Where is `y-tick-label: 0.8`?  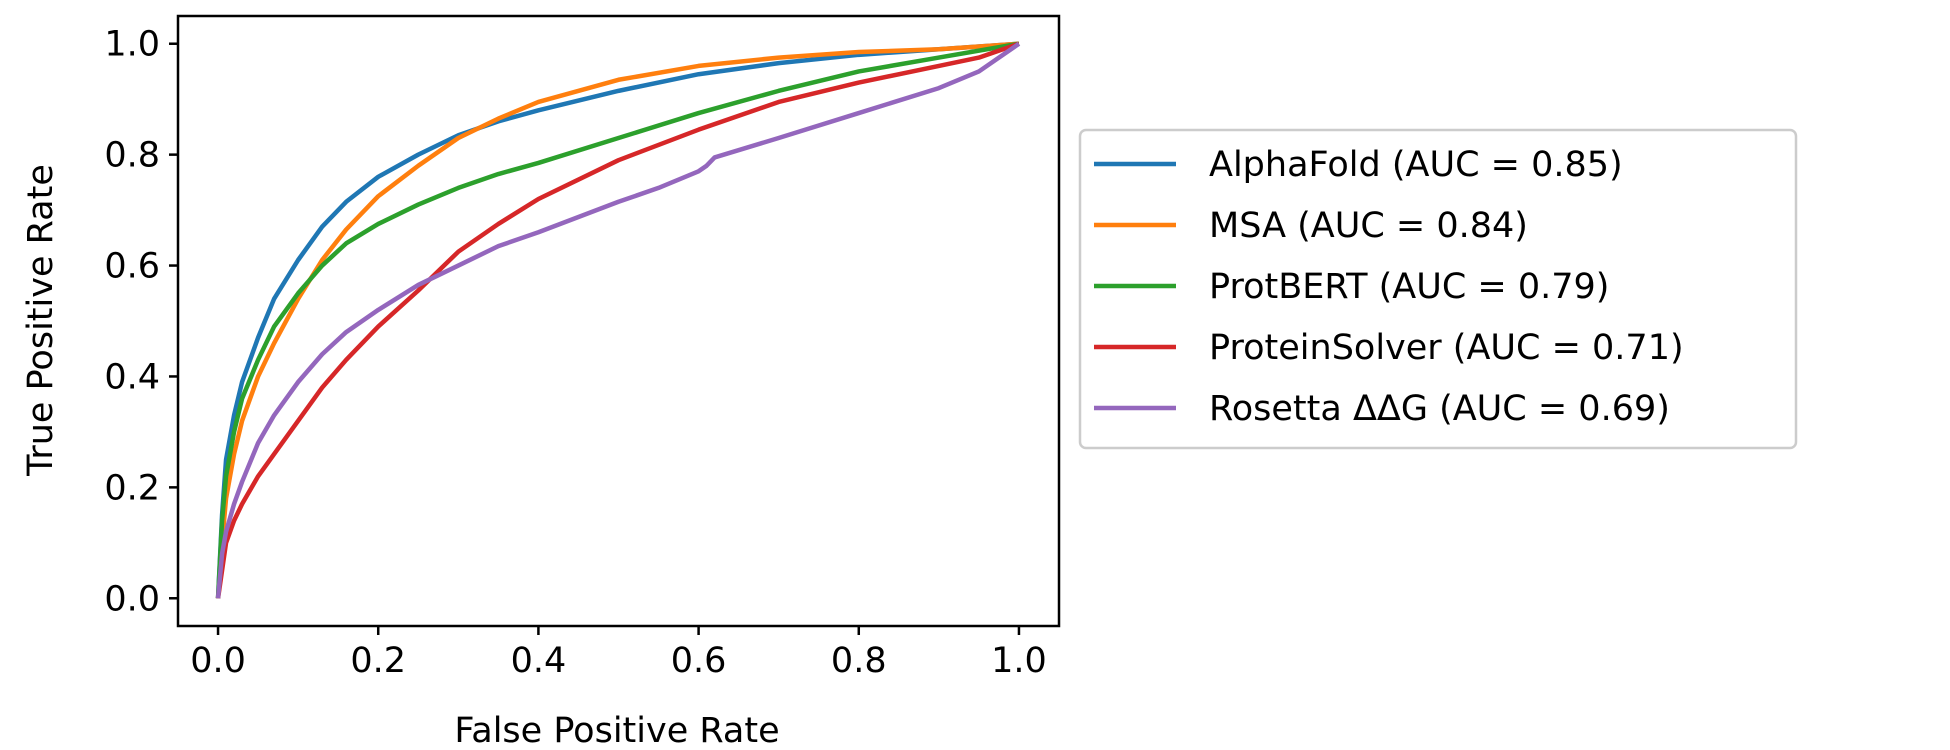
y-tick-label: 0.8 is located at coordinates (132, 156).